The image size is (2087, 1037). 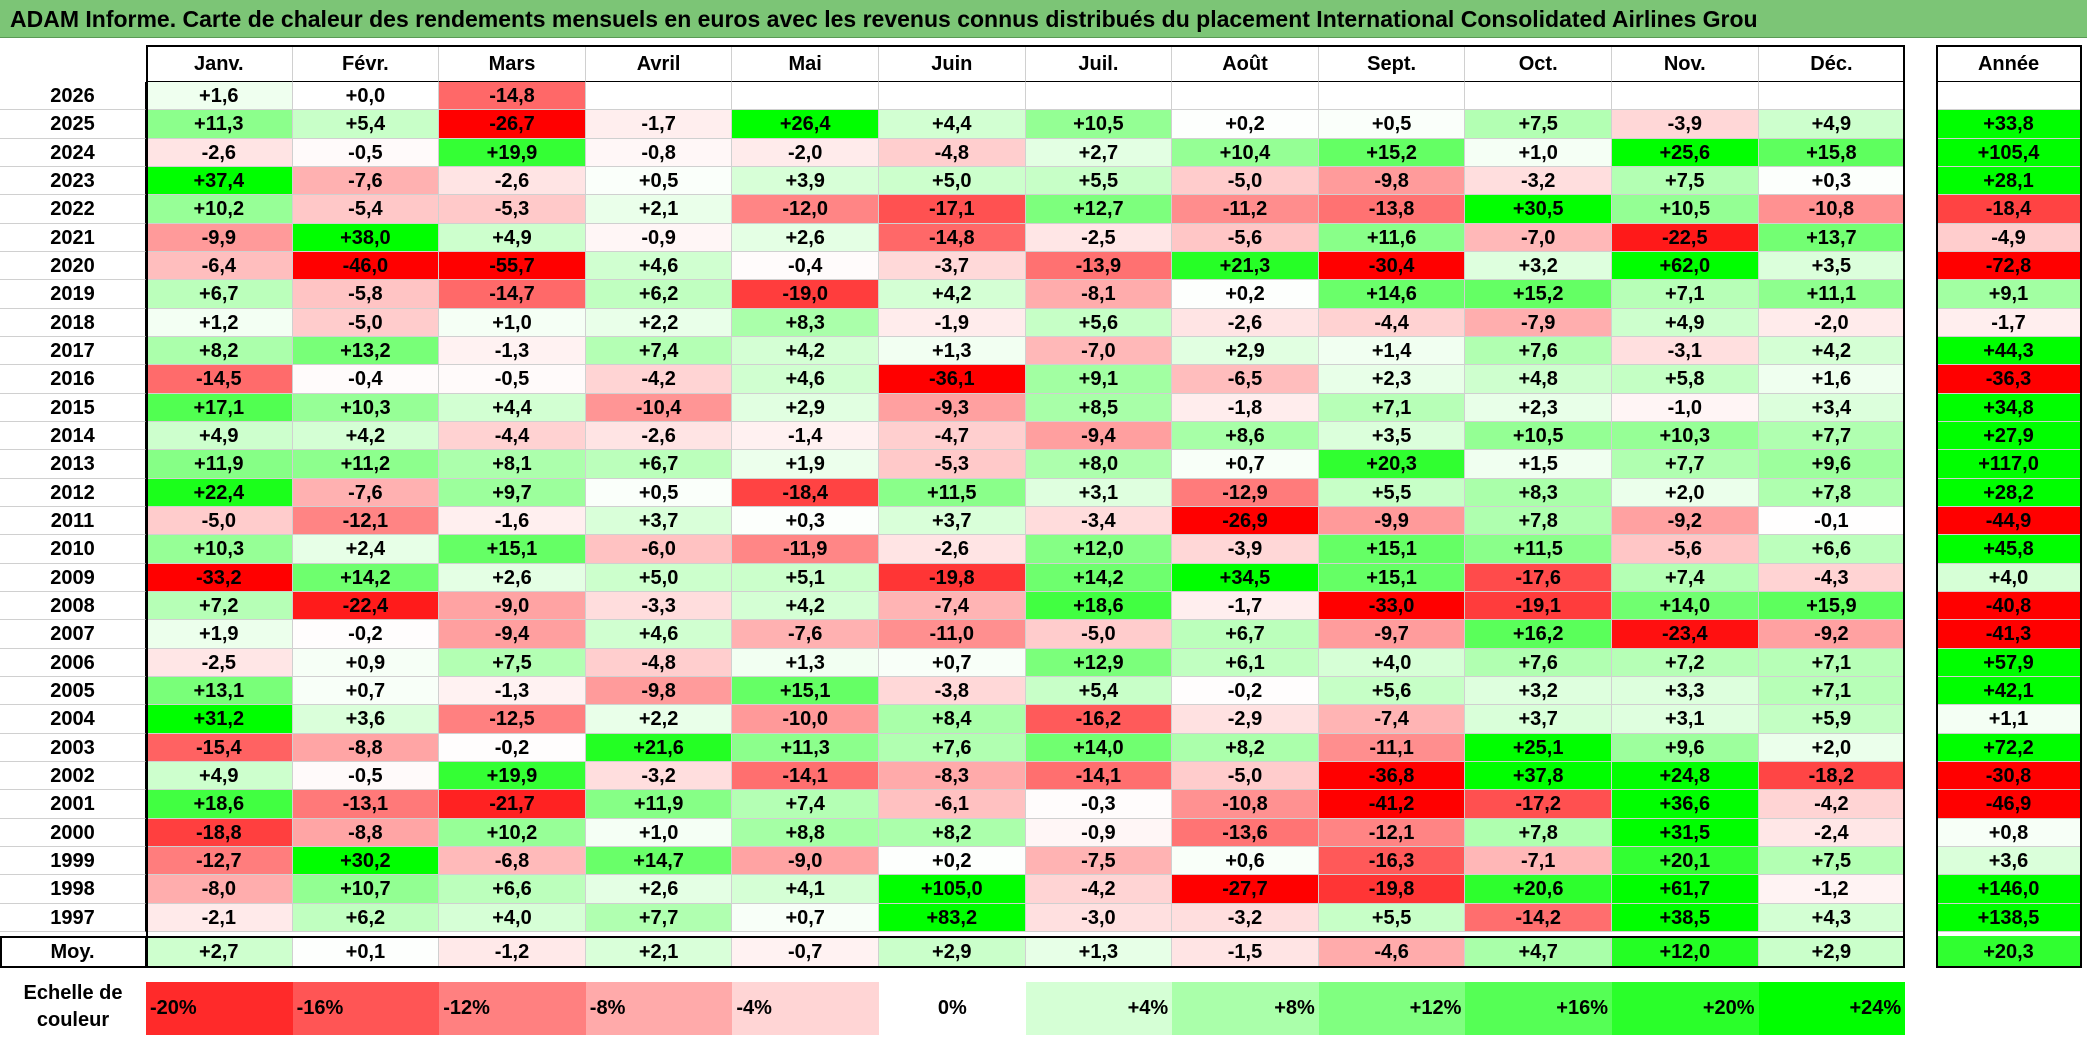 What do you see at coordinates (512, 952) in the screenshot?
I see `average-cell: -1,2` at bounding box center [512, 952].